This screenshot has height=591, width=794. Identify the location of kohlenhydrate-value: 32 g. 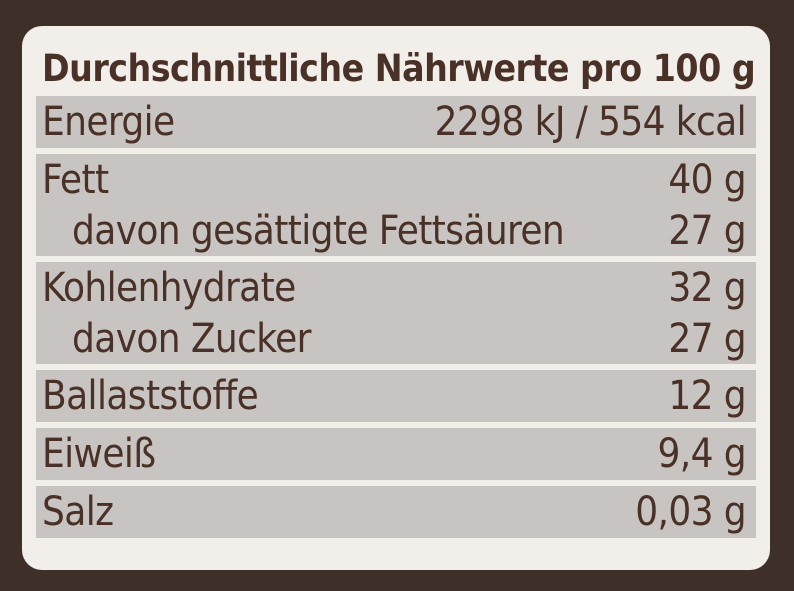
(707, 287).